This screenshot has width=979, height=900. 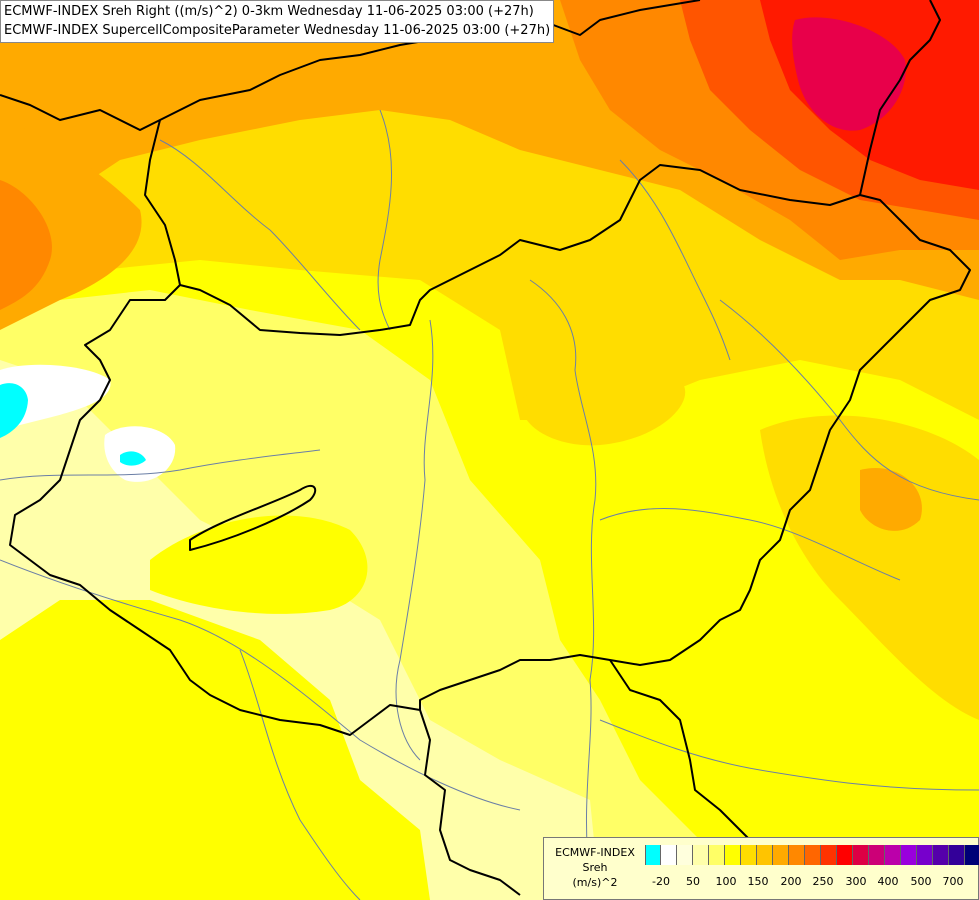 I want to click on field-gold-center, so click(x=603, y=407).